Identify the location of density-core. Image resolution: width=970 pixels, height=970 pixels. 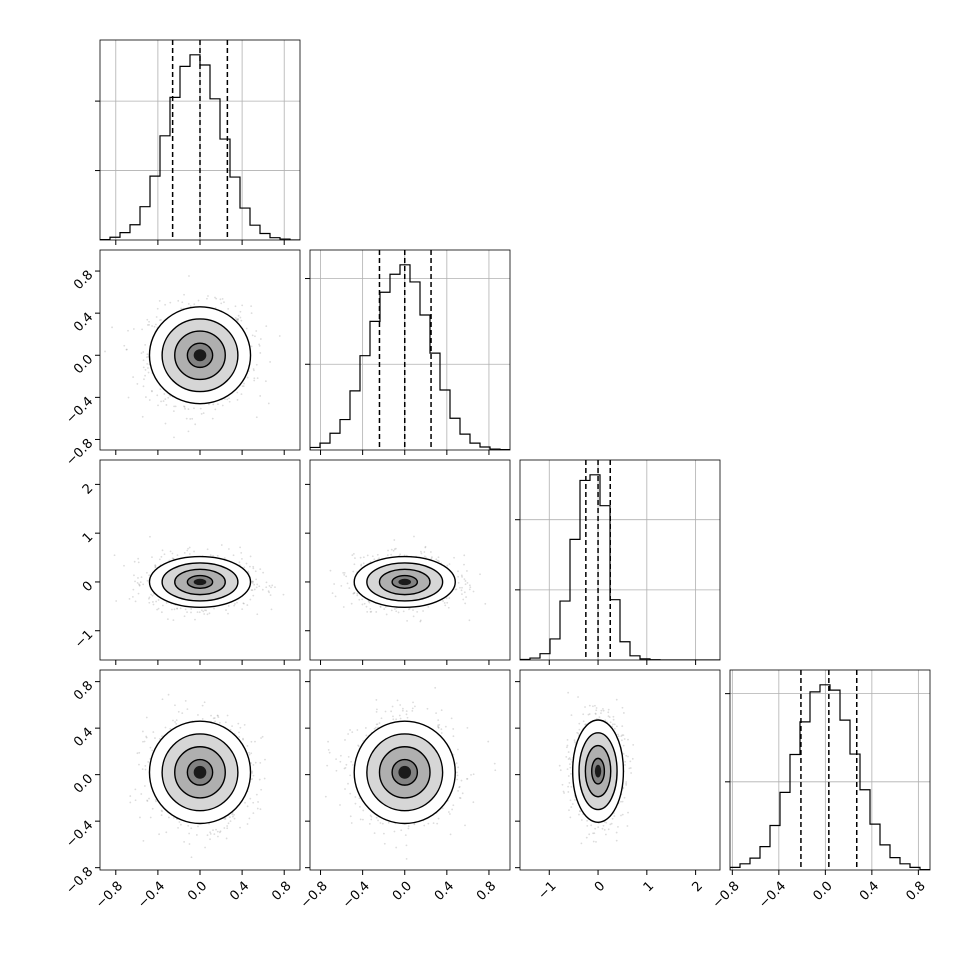
(200, 355).